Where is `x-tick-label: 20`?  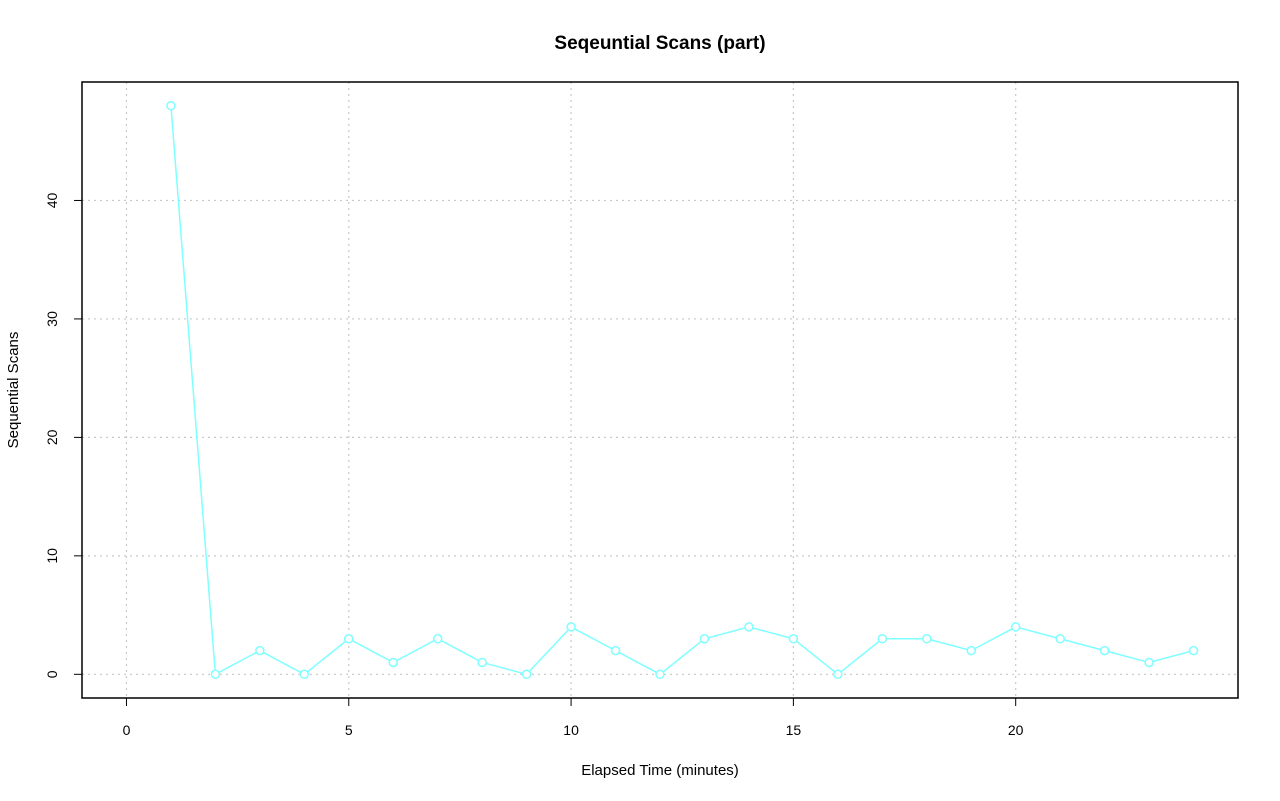 x-tick-label: 20 is located at coordinates (1016, 730).